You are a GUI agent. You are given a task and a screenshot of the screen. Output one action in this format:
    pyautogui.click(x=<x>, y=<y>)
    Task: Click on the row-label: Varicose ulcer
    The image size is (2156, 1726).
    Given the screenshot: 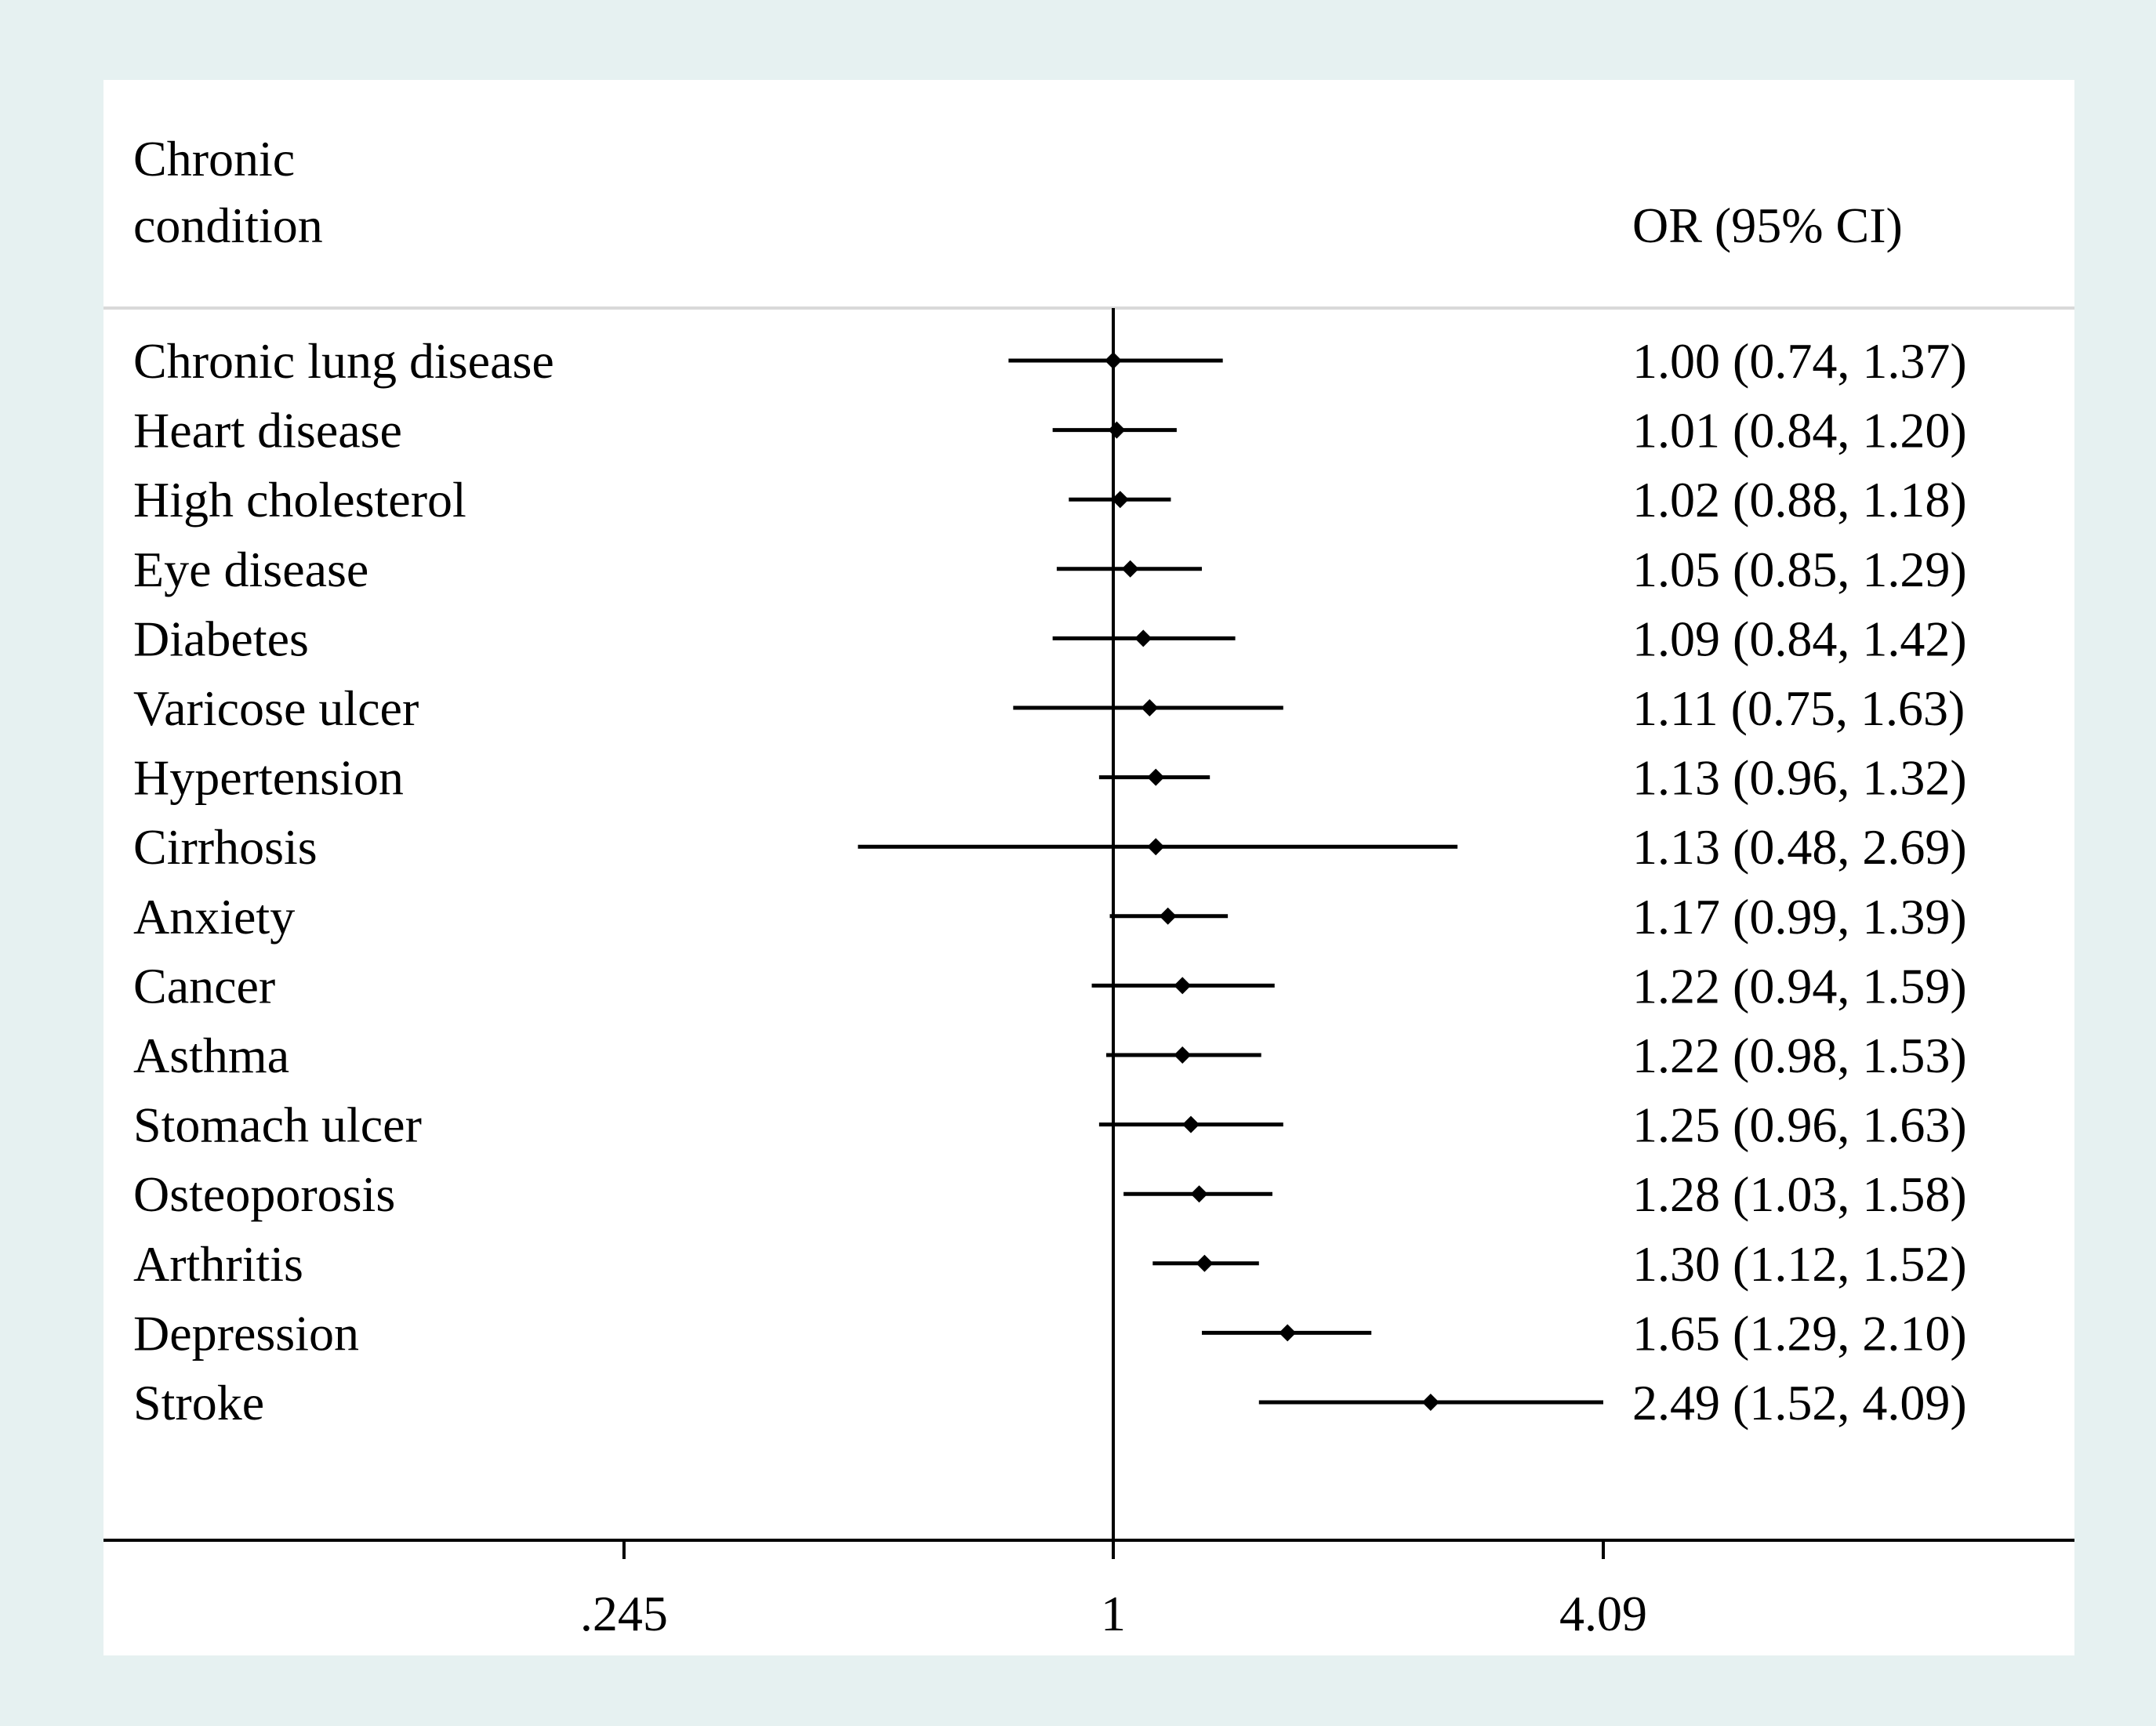 What is the action you would take?
    pyautogui.click(x=276, y=708)
    